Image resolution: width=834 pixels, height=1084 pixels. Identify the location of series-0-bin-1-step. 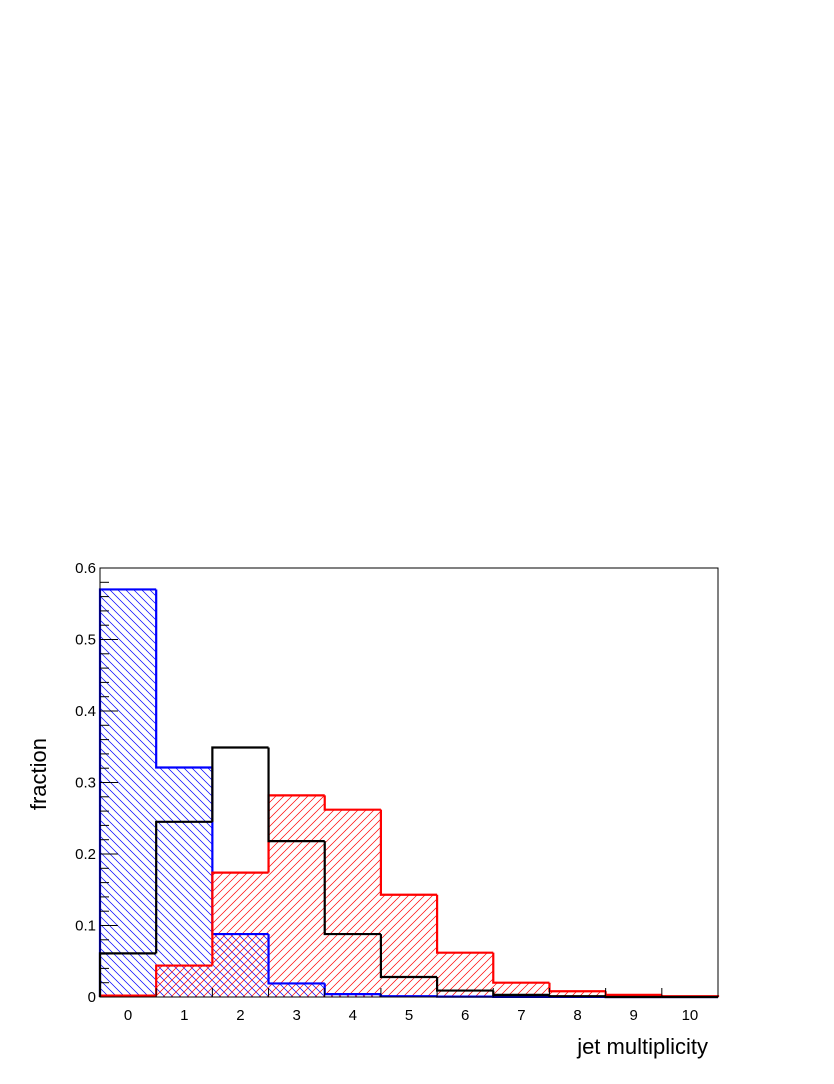
(184, 678).